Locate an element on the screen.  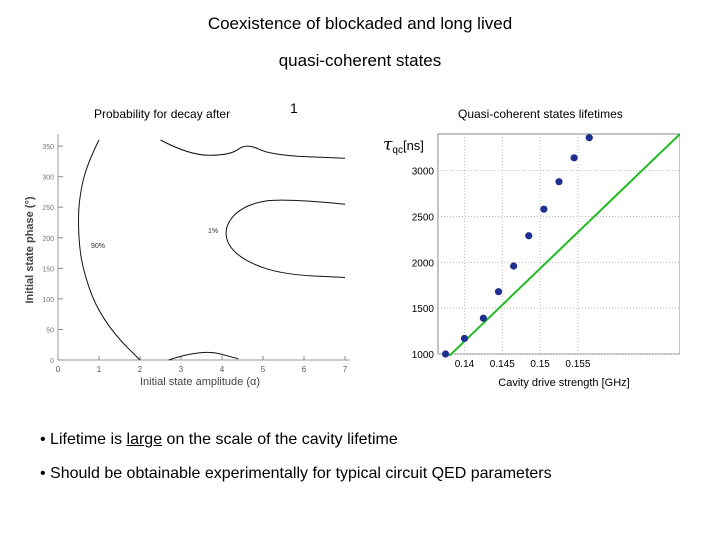
scatter-y-tick-label: 2500 is located at coordinates (423, 218).